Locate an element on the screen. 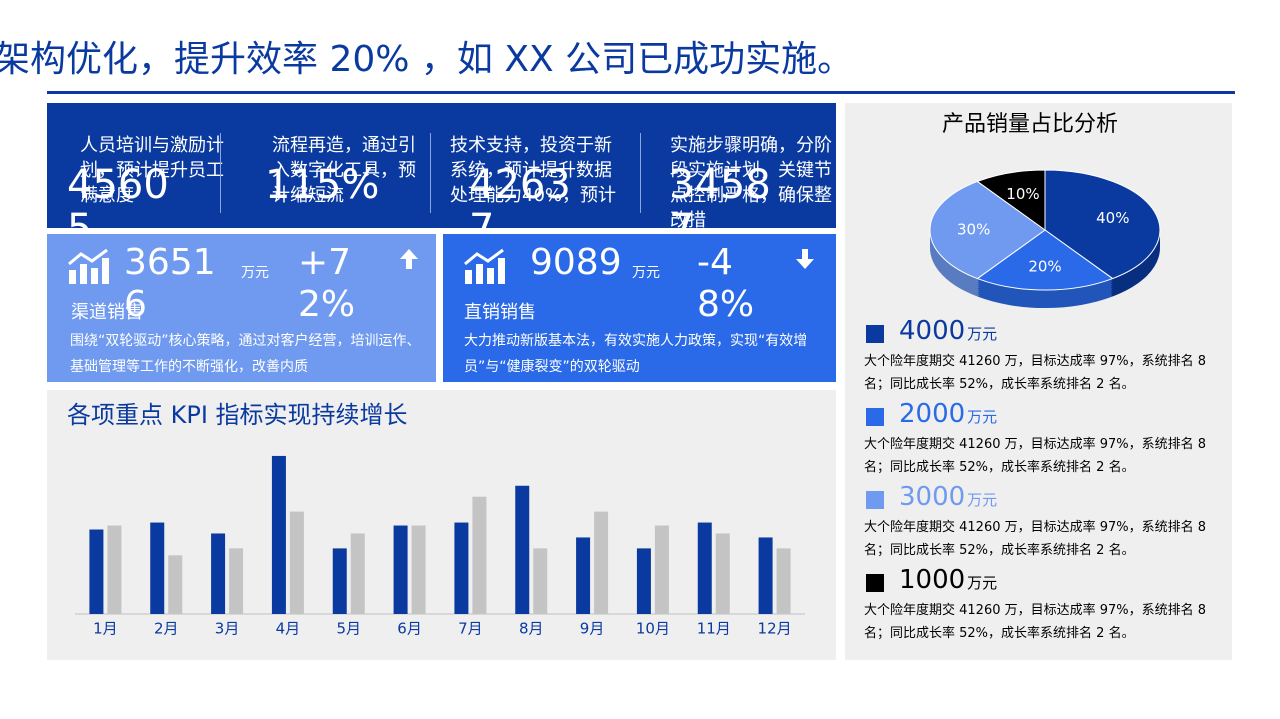 The height and width of the screenshot is (719, 1280). card-value: 36516 is located at coordinates (170, 283).